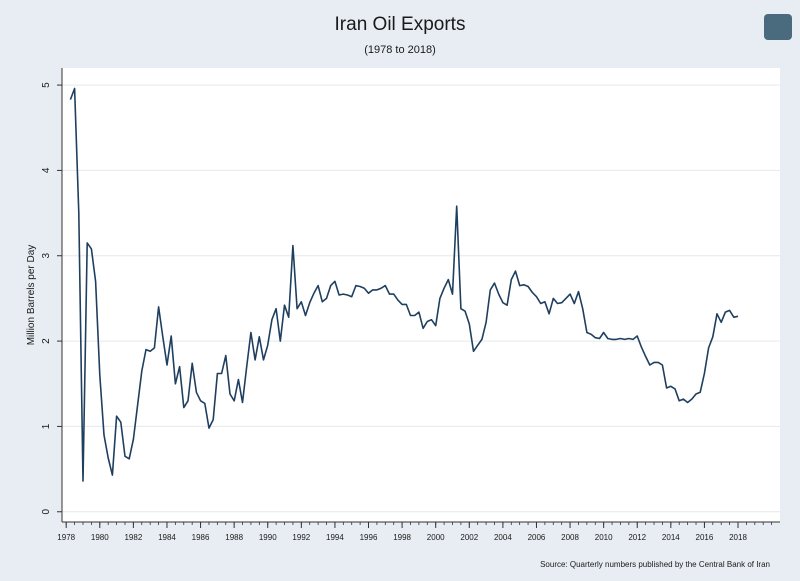 The height and width of the screenshot is (581, 800). Describe the element at coordinates (637, 537) in the screenshot. I see `x-tick-label: 2012` at that location.